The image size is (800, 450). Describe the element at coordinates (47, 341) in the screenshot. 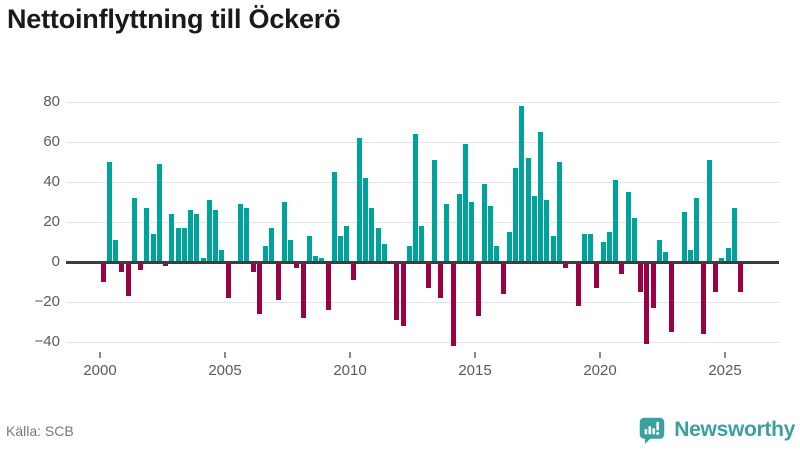

I see `y-axis-tick-label: −40` at that location.